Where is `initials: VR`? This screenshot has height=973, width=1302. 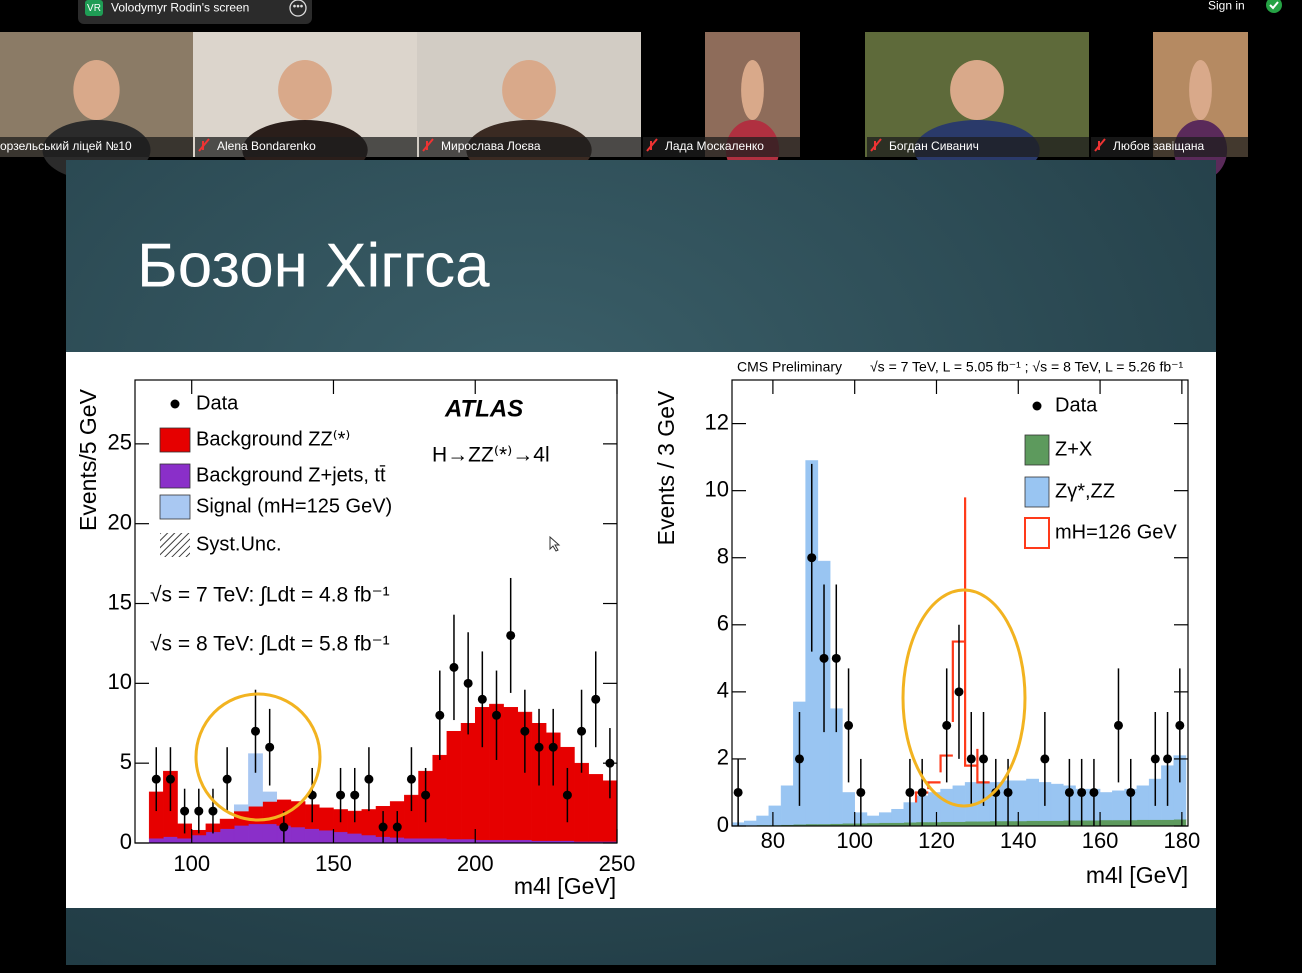
initials: VR is located at coordinates (94, 8).